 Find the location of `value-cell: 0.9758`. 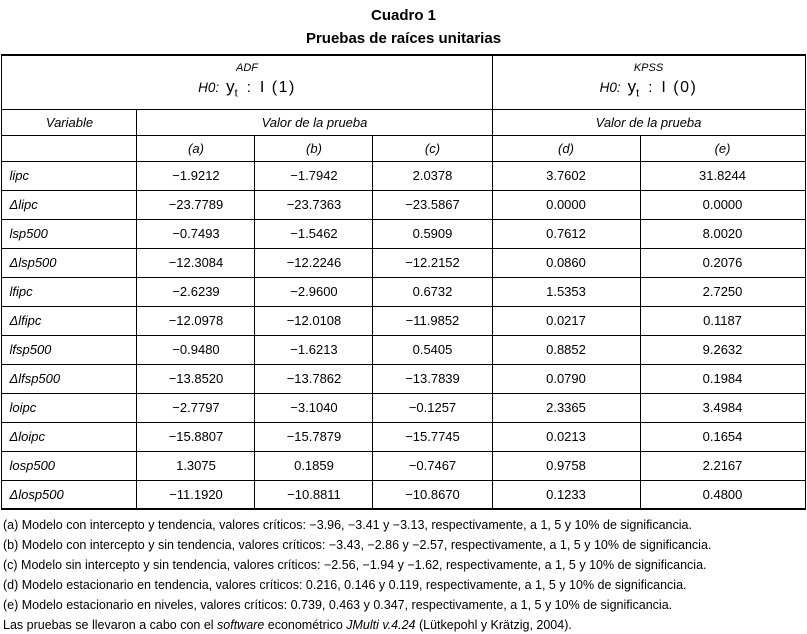

value-cell: 0.9758 is located at coordinates (566, 465).